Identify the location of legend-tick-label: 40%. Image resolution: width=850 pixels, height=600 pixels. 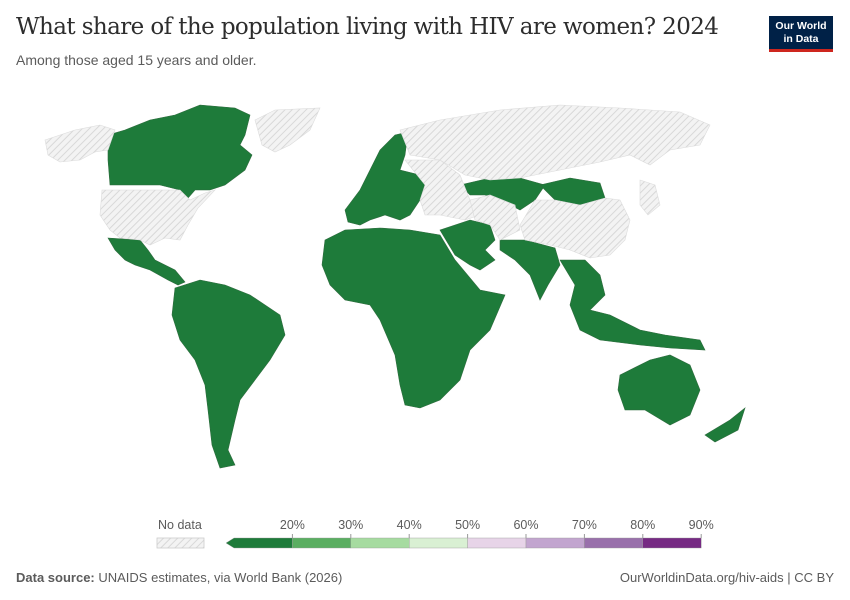
(409, 525).